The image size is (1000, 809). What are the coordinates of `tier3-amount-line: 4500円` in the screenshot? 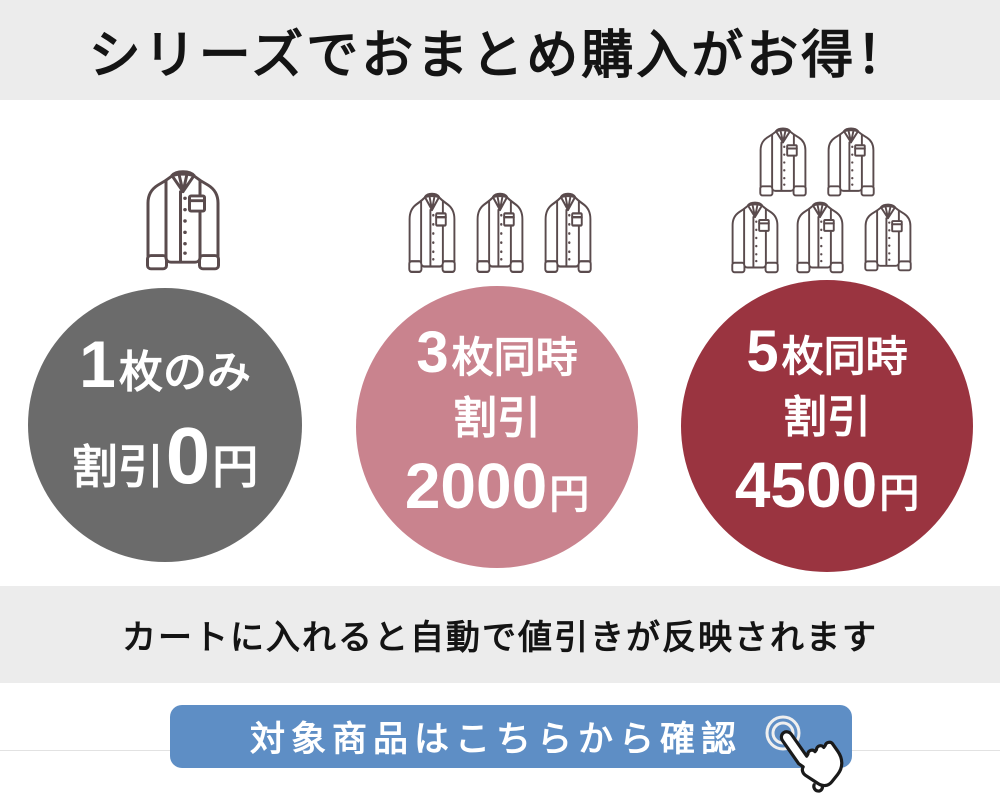 It's located at (827, 485).